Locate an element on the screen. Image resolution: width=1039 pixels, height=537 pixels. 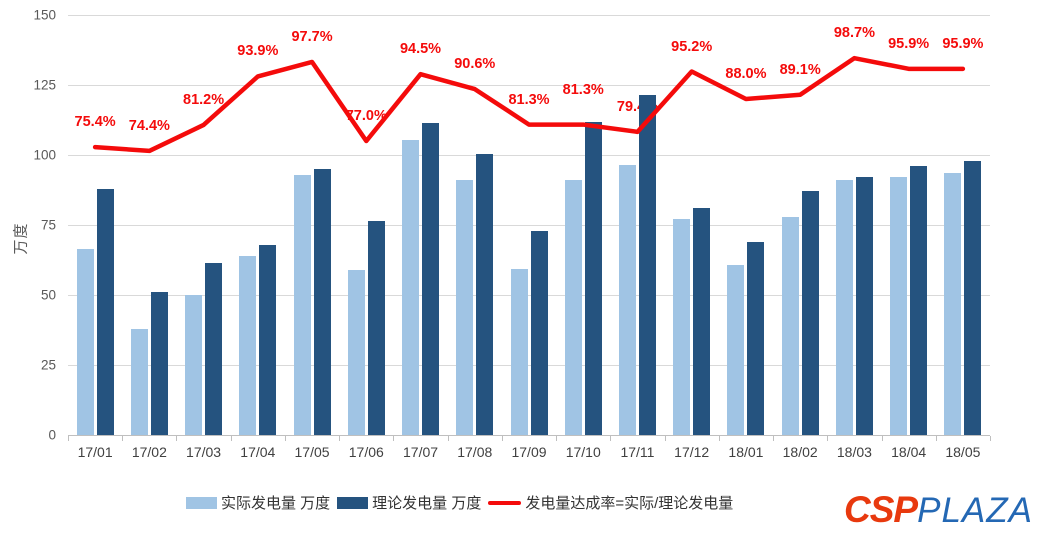
x-category-label: 18/03 is located at coordinates (854, 452).